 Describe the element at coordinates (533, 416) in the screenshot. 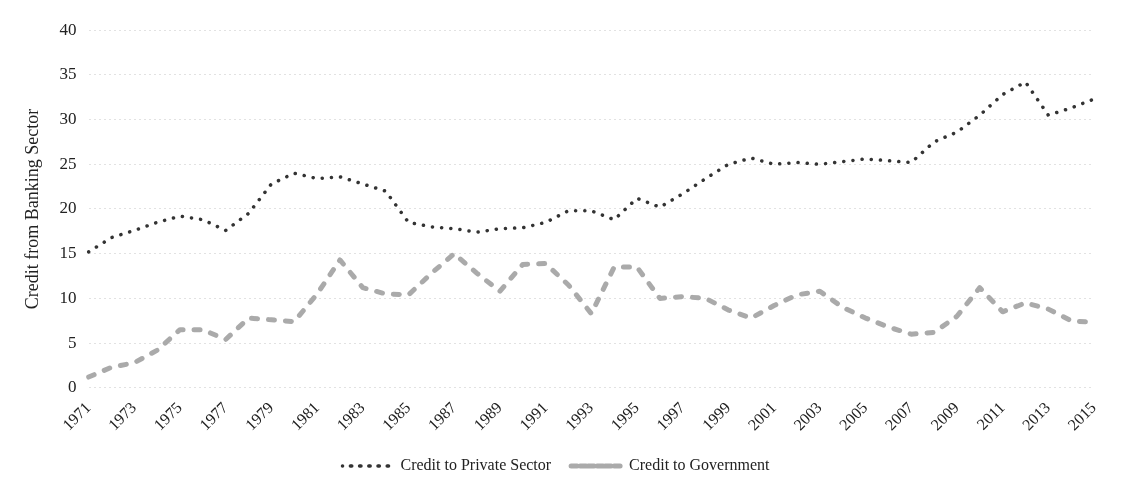

I see `x-tick-label: 1991` at that location.